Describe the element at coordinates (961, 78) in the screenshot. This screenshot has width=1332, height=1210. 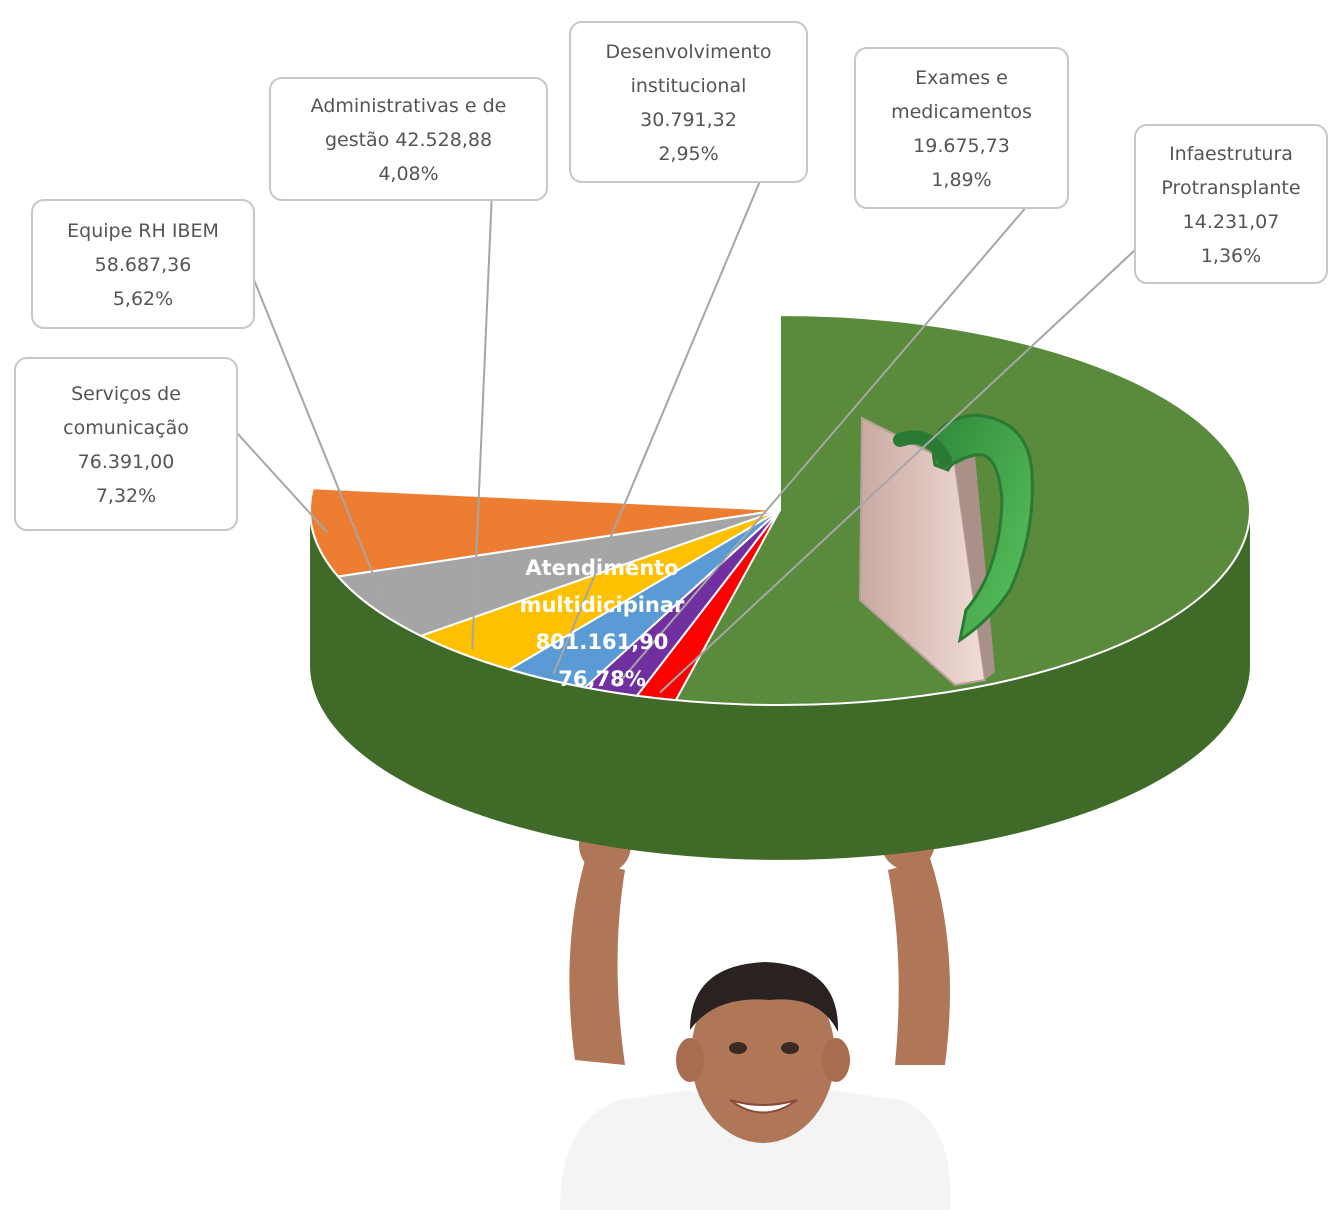
I see `slice-label-line: Exames e` at that location.